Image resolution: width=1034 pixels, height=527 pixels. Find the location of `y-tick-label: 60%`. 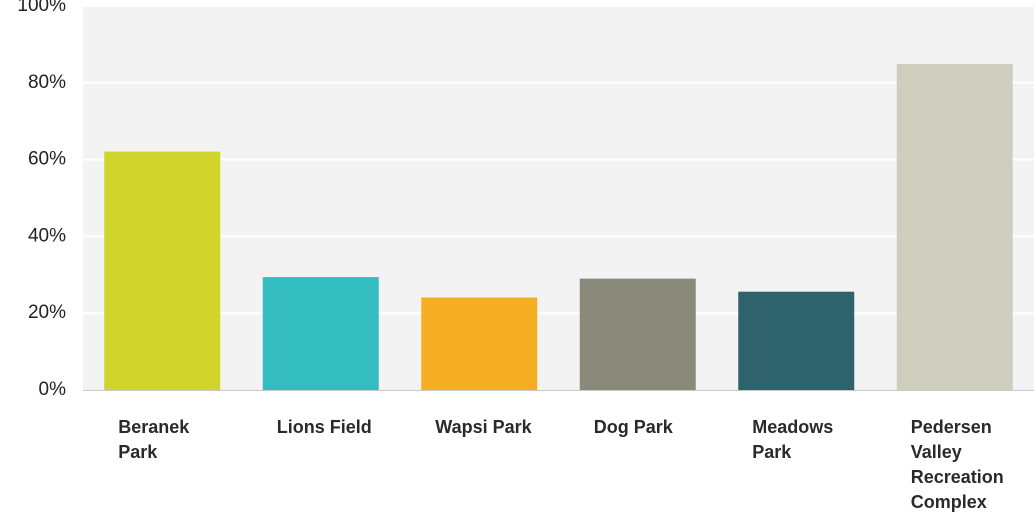

y-tick-label: 60% is located at coordinates (47, 159).